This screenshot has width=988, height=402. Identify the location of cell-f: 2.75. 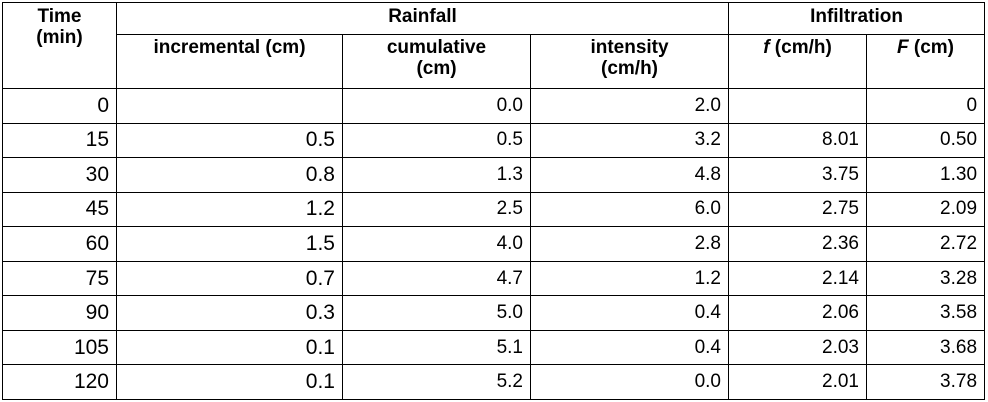
(797, 209).